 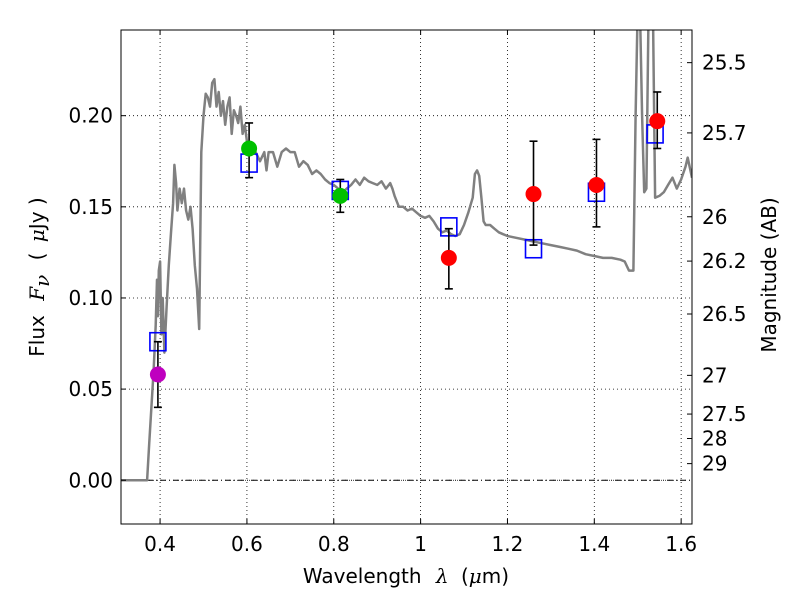 I want to click on x-tick-label: 1.2, so click(x=508, y=544).